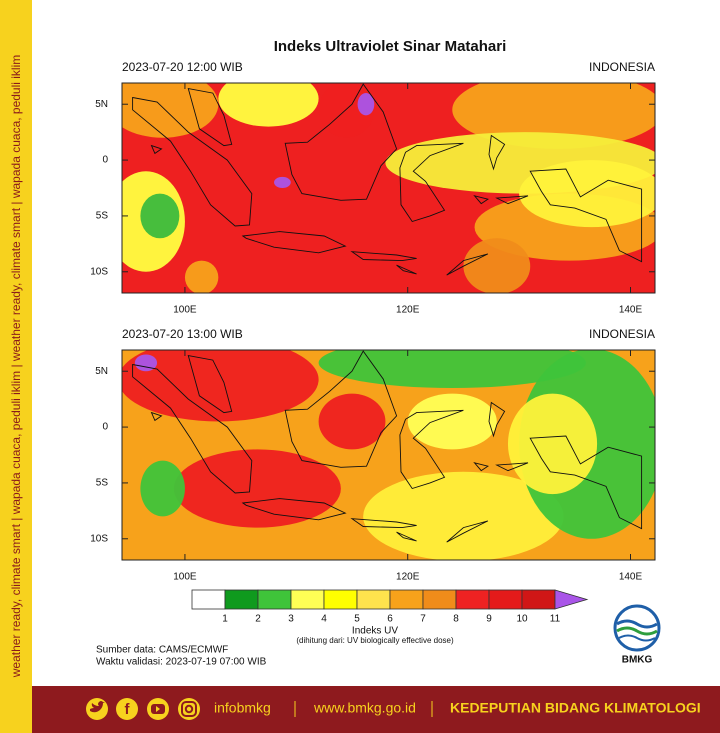 This screenshot has width=720, height=733. I want to click on facebook-icon, so click(127, 709).